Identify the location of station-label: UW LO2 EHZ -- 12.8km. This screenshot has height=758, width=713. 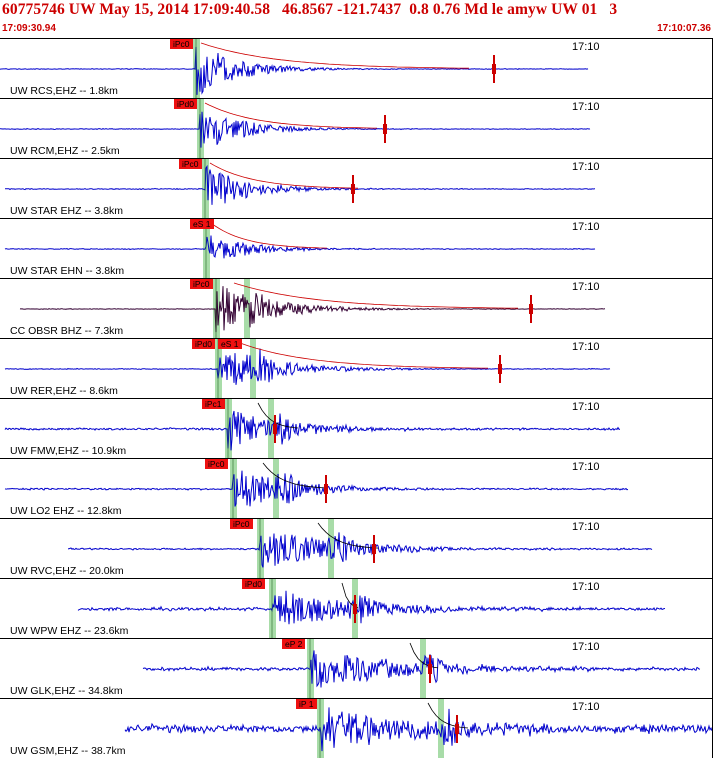
(66, 511).